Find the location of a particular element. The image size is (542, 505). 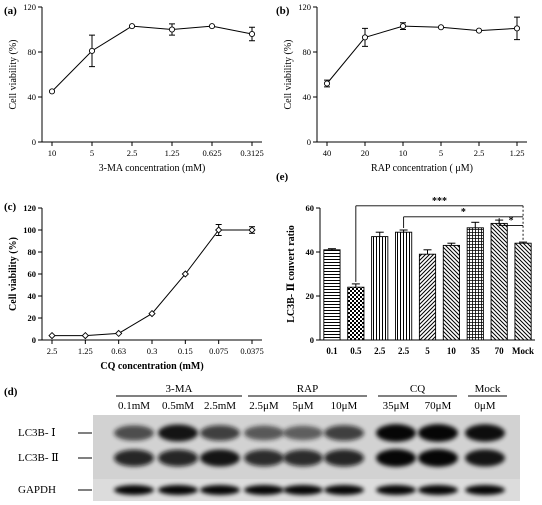

blot-group-label: 3-MA is located at coordinates (179, 389).